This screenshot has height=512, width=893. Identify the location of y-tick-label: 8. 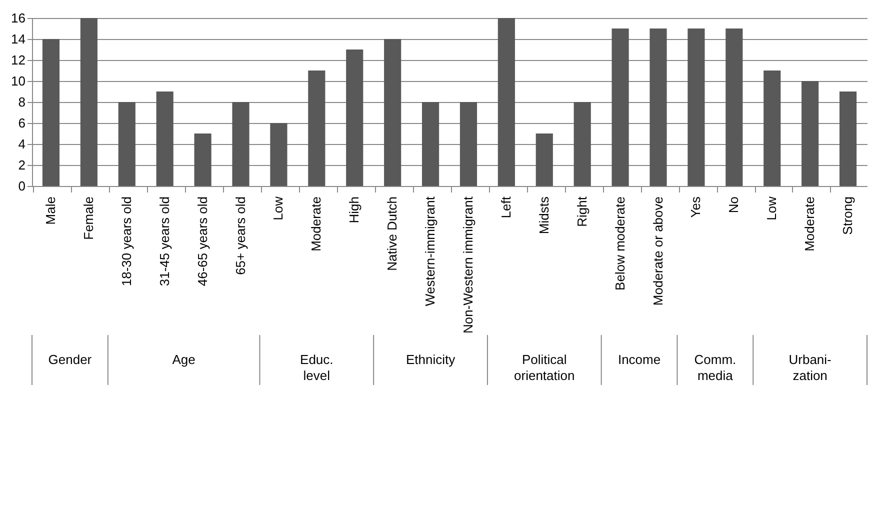
(22, 102).